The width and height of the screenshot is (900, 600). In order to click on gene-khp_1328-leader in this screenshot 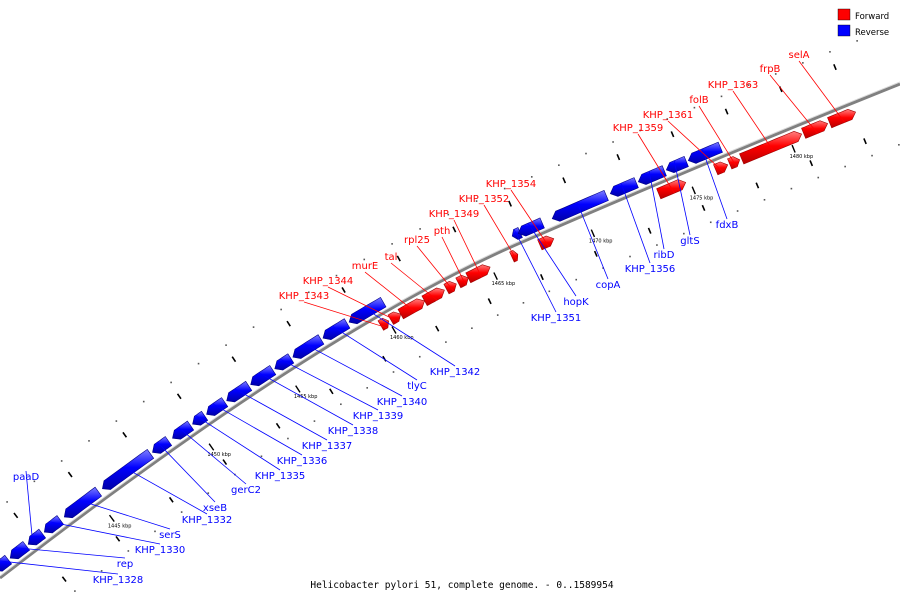, I will do `click(59, 567)`.